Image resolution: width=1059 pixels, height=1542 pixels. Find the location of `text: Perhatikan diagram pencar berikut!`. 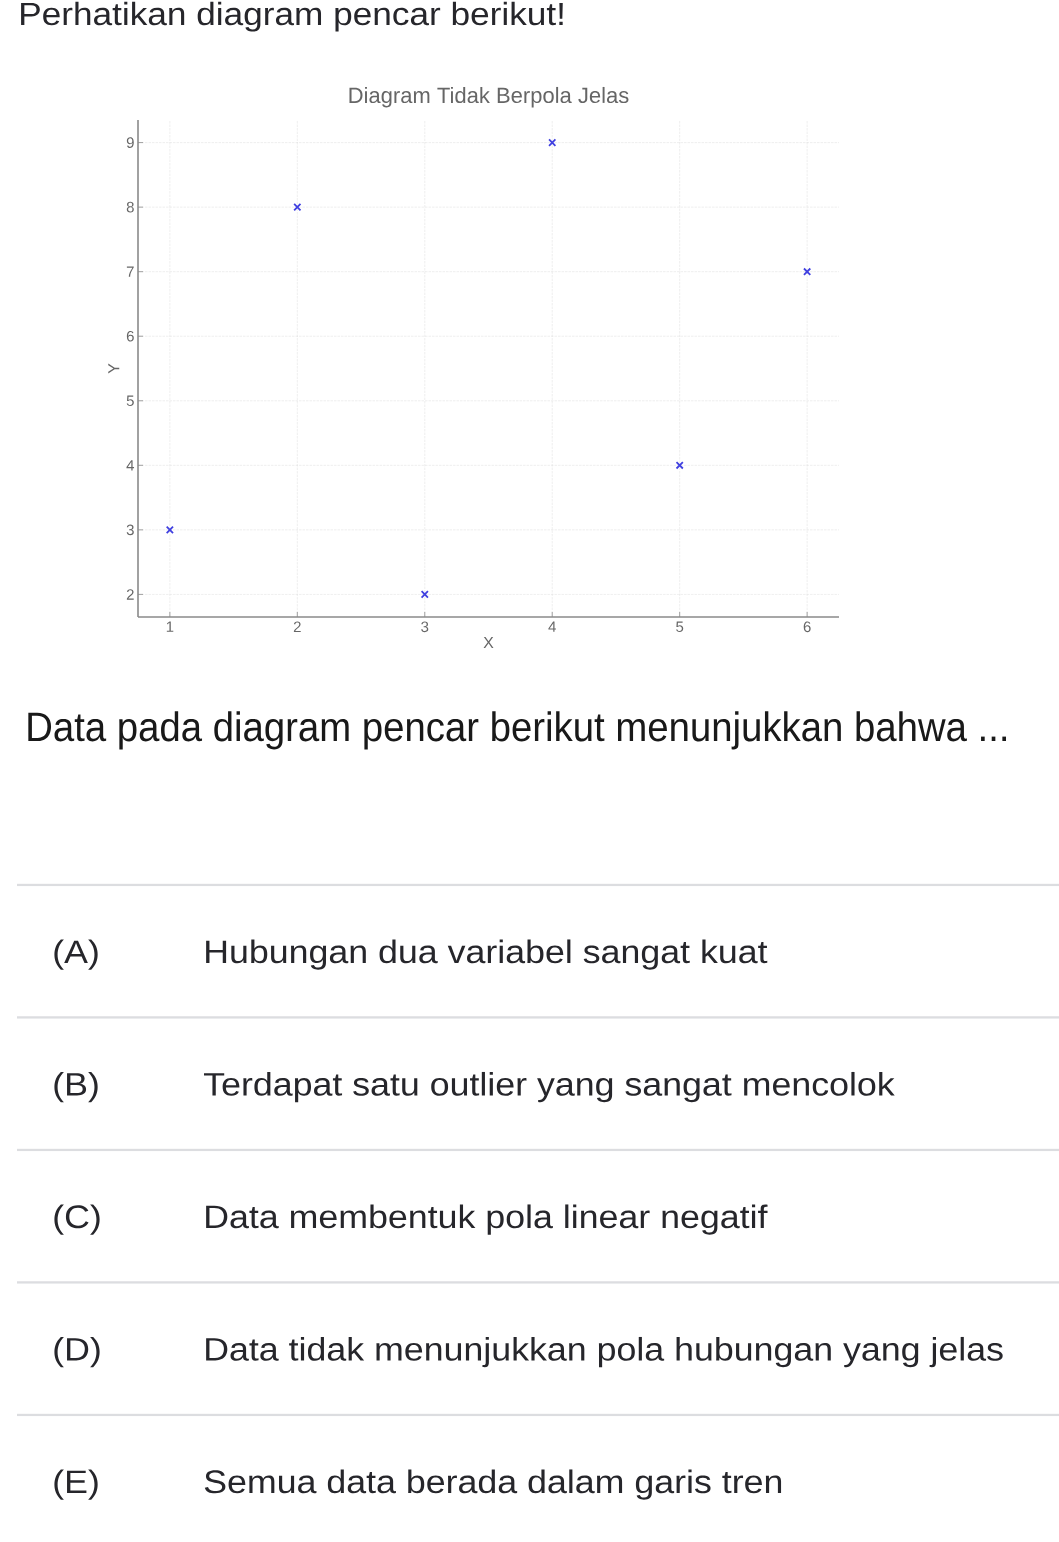

text: Perhatikan diagram pencar berikut! is located at coordinates (292, 16).